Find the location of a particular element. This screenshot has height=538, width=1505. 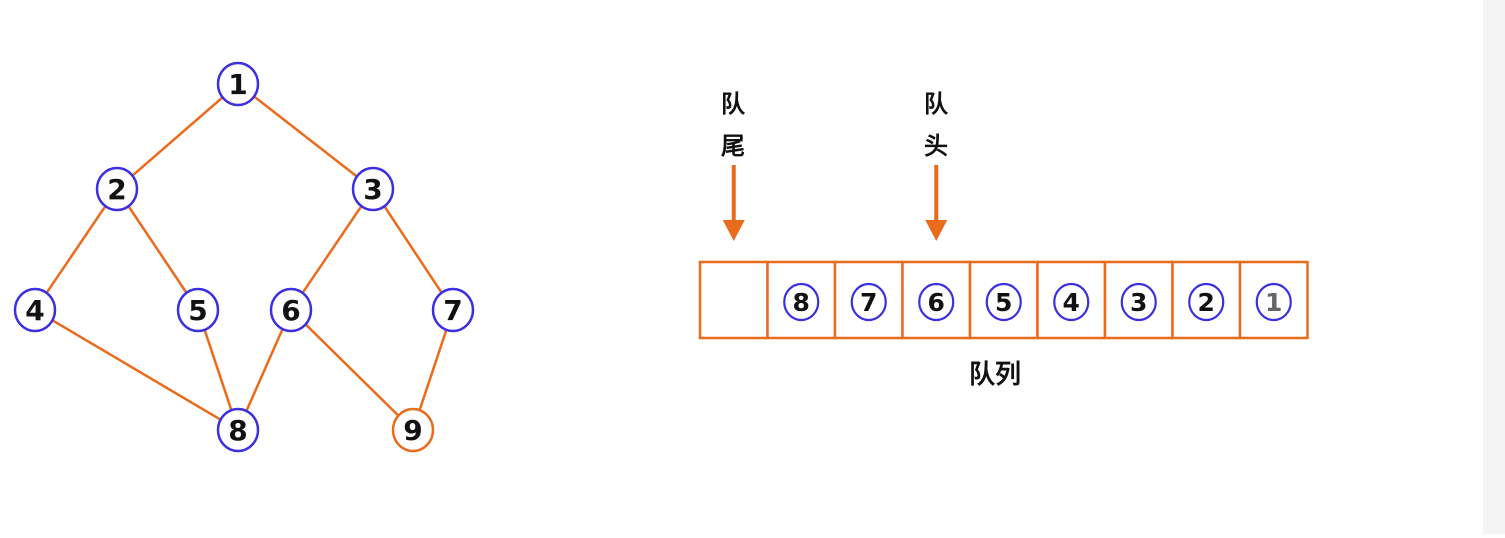

queue-cell: 5 is located at coordinates (1003, 300).